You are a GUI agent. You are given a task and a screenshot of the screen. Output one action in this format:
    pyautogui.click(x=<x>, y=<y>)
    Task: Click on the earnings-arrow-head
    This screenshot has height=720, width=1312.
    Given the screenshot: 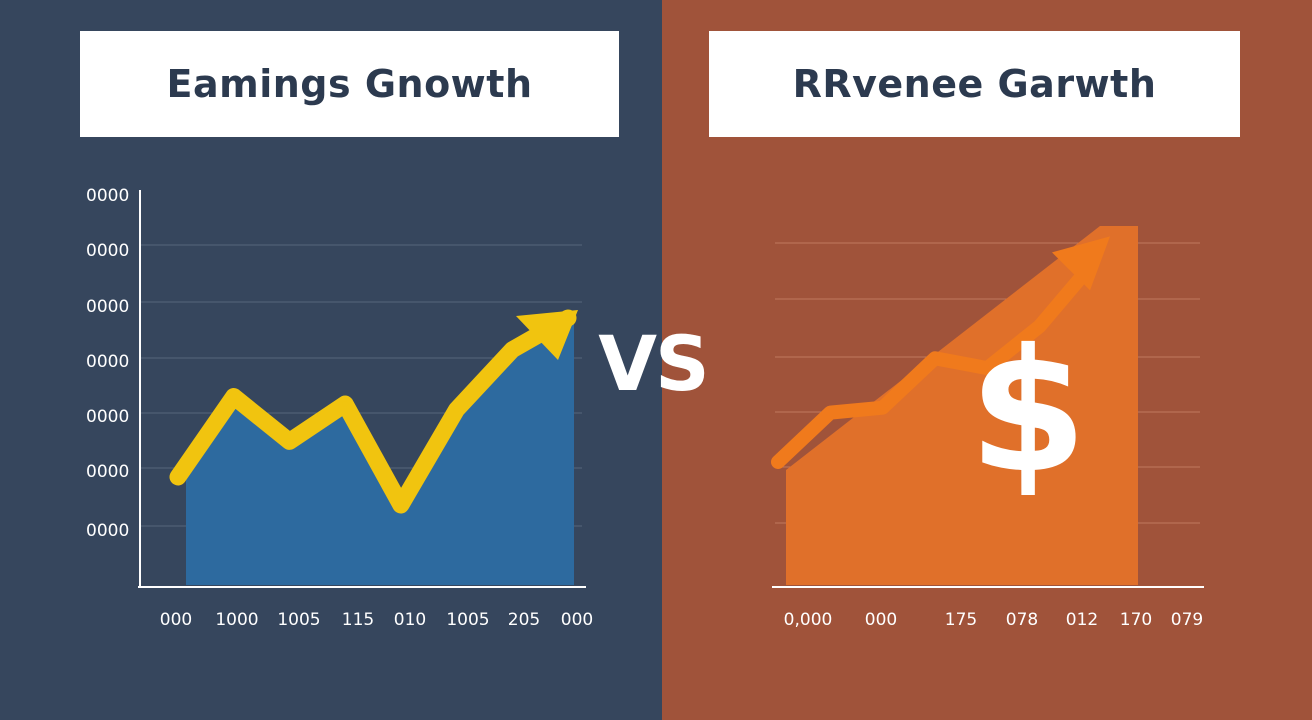 What is the action you would take?
    pyautogui.click(x=547, y=335)
    